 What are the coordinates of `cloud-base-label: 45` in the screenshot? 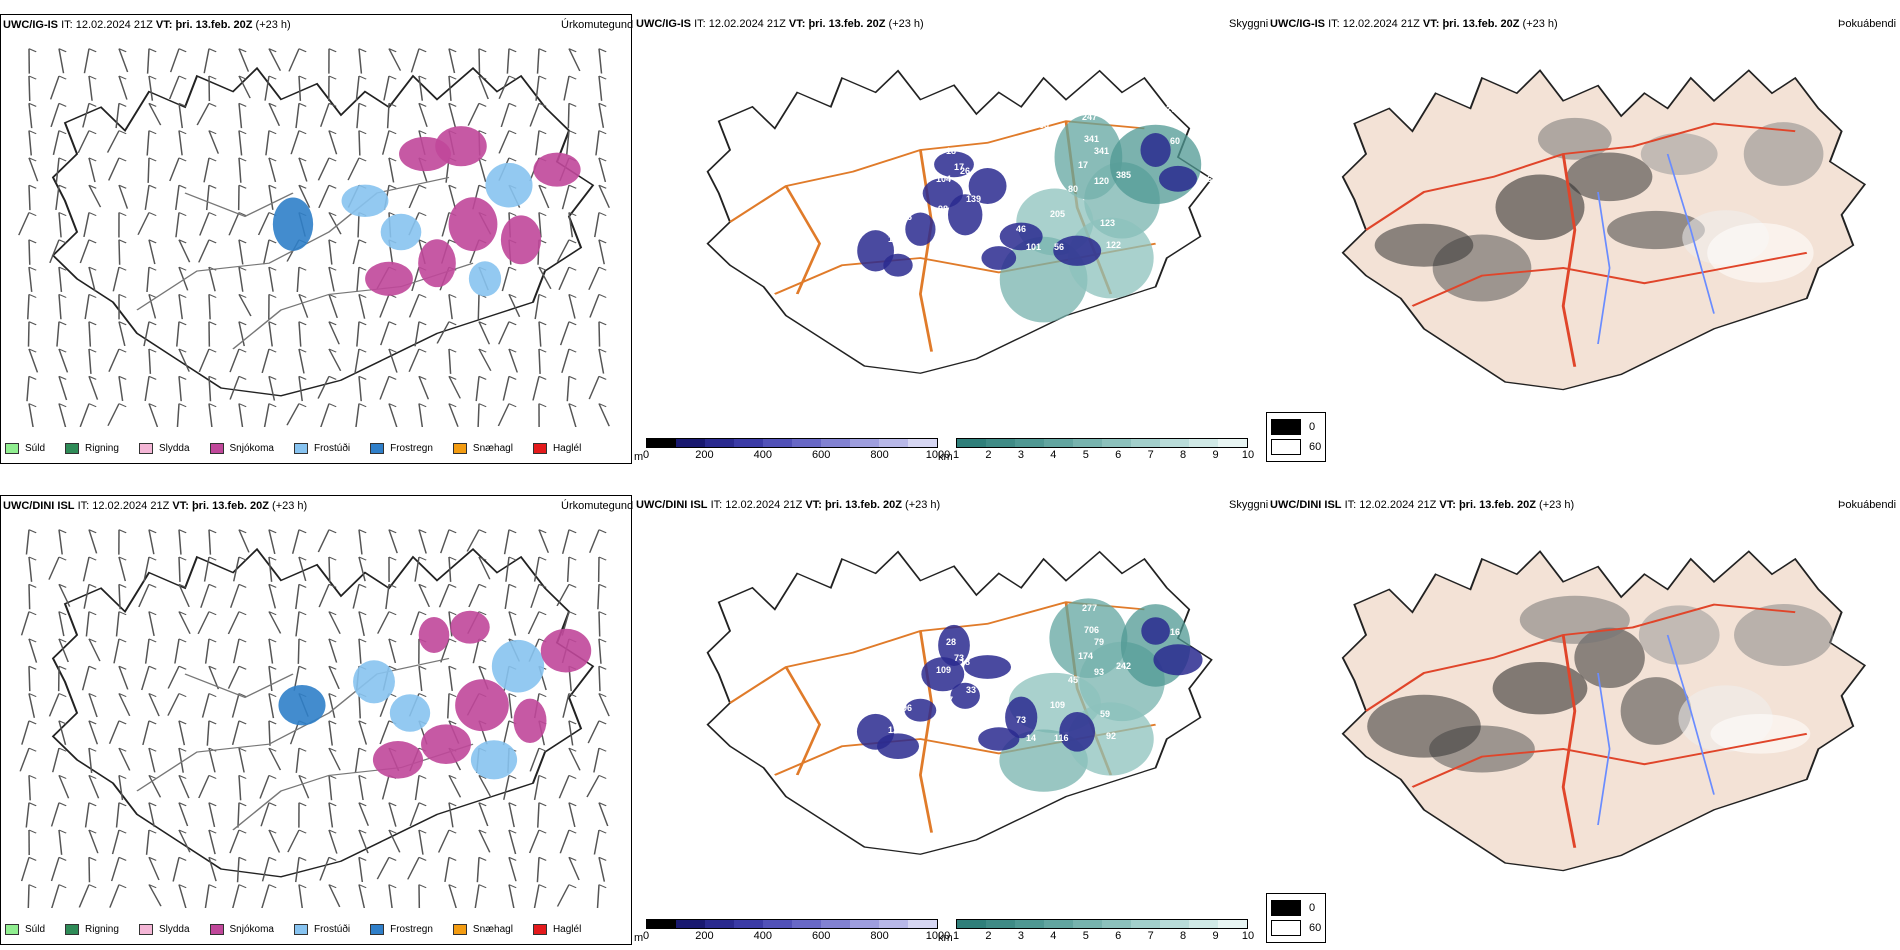 It's located at (1073, 680).